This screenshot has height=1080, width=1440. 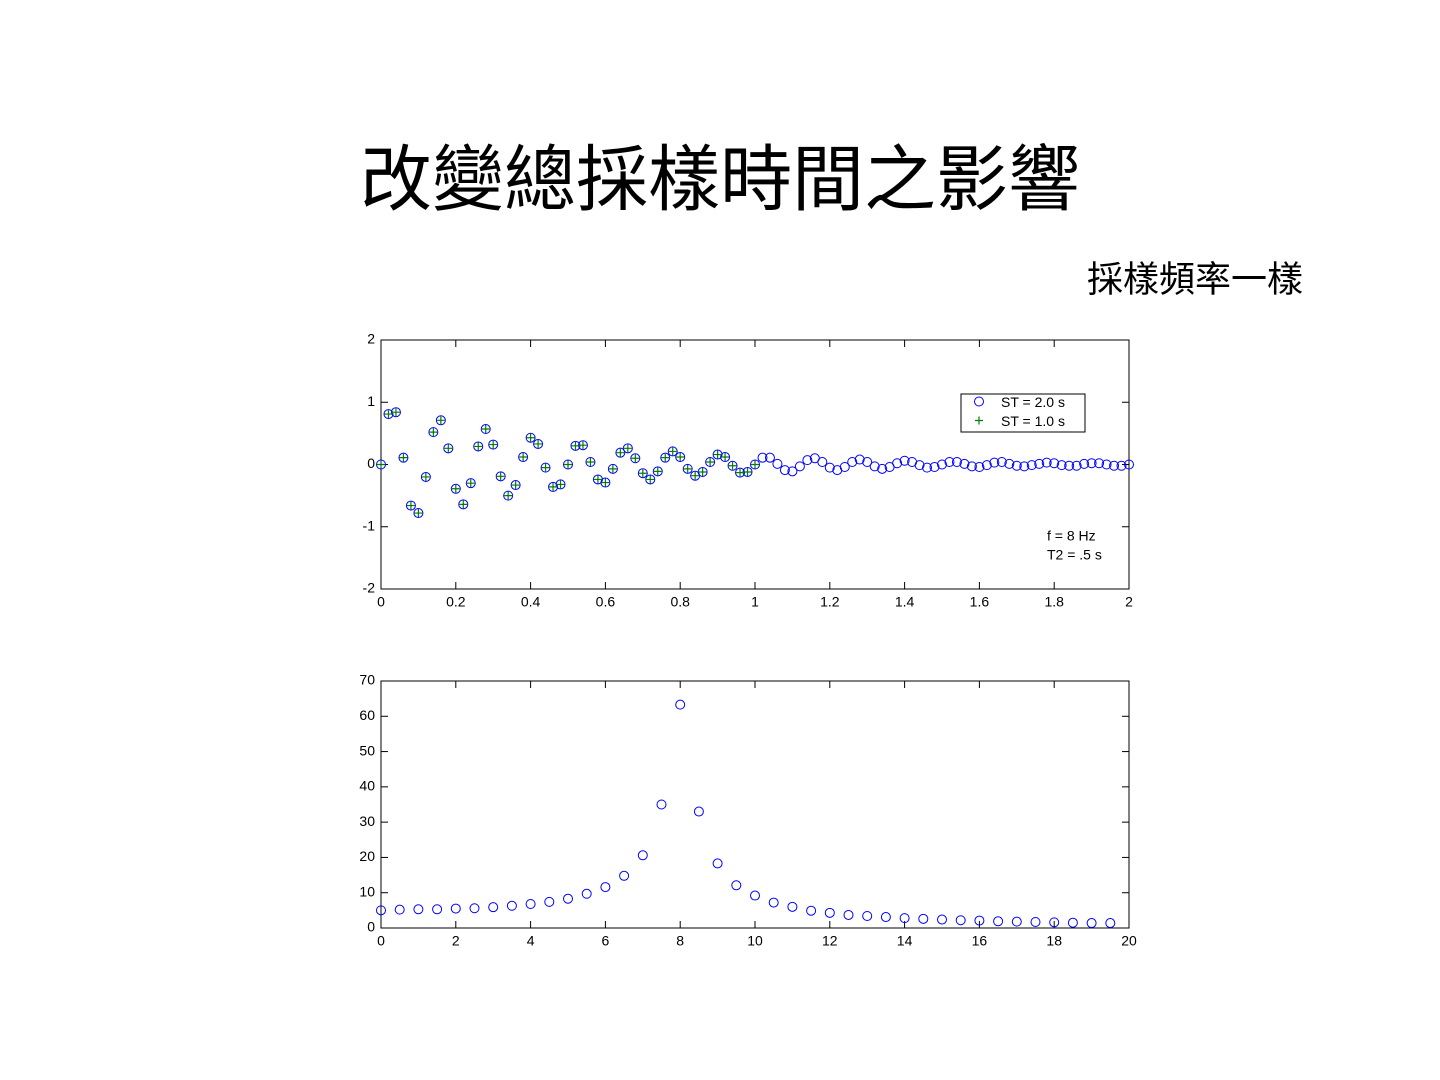 I want to click on y-tick-label: 0, so click(x=371, y=927).